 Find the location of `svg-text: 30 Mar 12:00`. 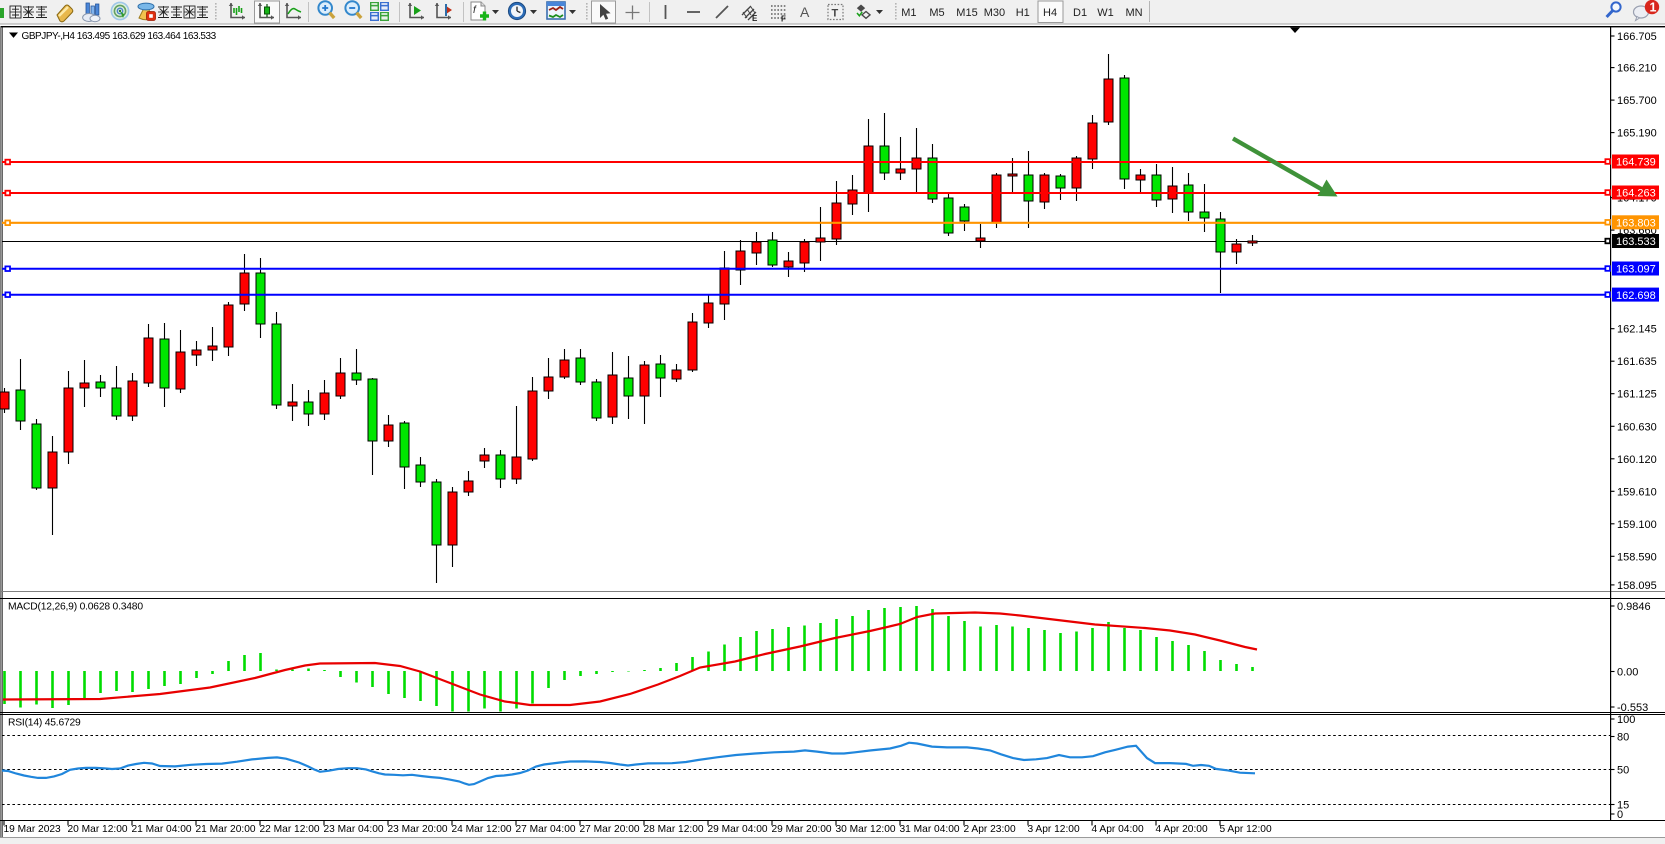

svg-text: 30 Mar 12:00 is located at coordinates (866, 829).